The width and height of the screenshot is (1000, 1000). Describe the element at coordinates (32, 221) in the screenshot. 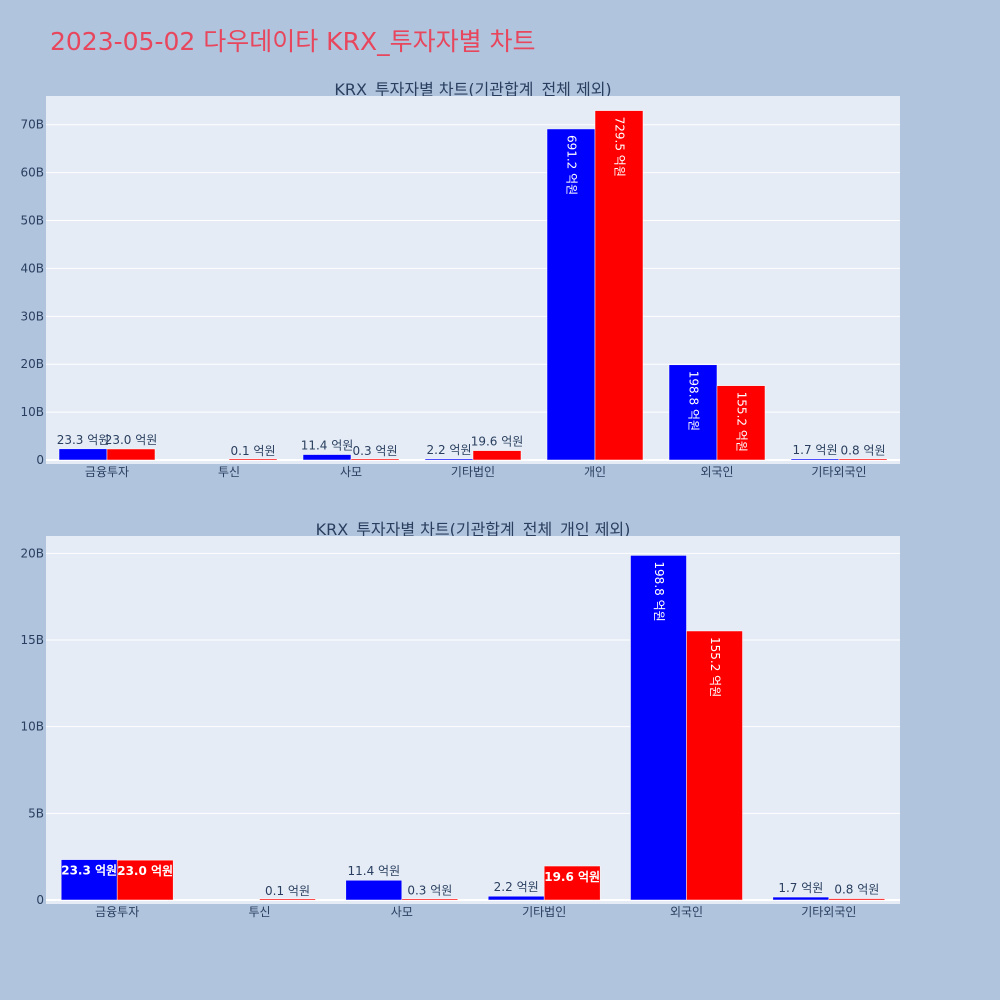

I see `y-tick-label: 50B` at that location.